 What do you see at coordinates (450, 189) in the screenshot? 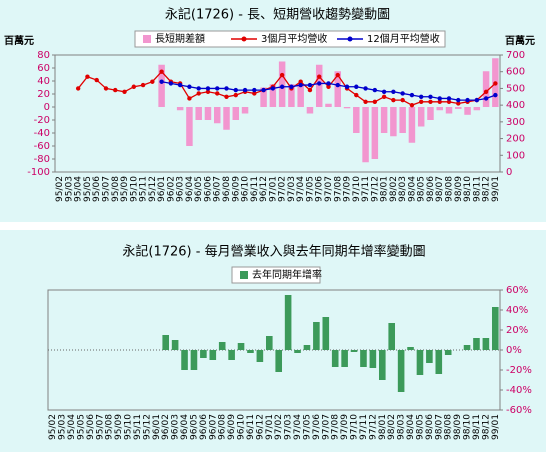
I see `x-tick-label: 98/08` at bounding box center [450, 189].